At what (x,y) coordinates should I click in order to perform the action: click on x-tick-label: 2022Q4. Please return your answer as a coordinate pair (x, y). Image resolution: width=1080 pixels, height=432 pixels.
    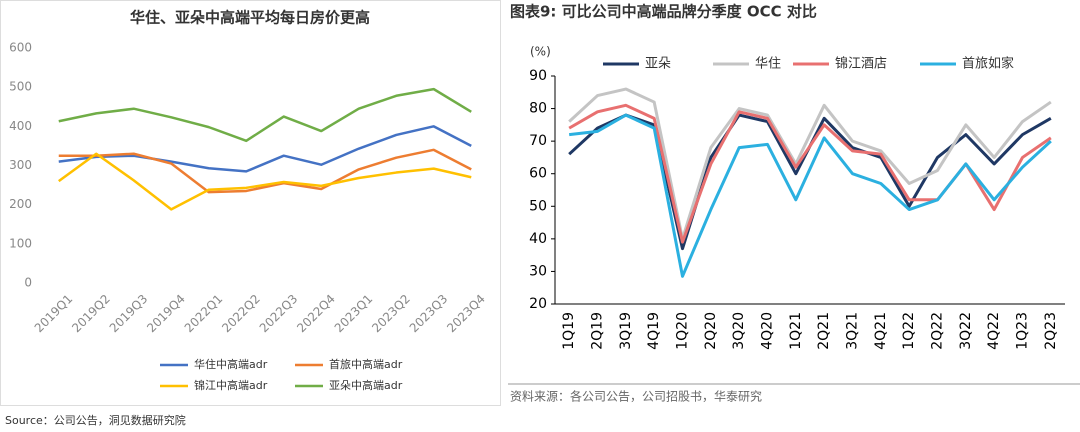
    Looking at the image, I should click on (316, 314).